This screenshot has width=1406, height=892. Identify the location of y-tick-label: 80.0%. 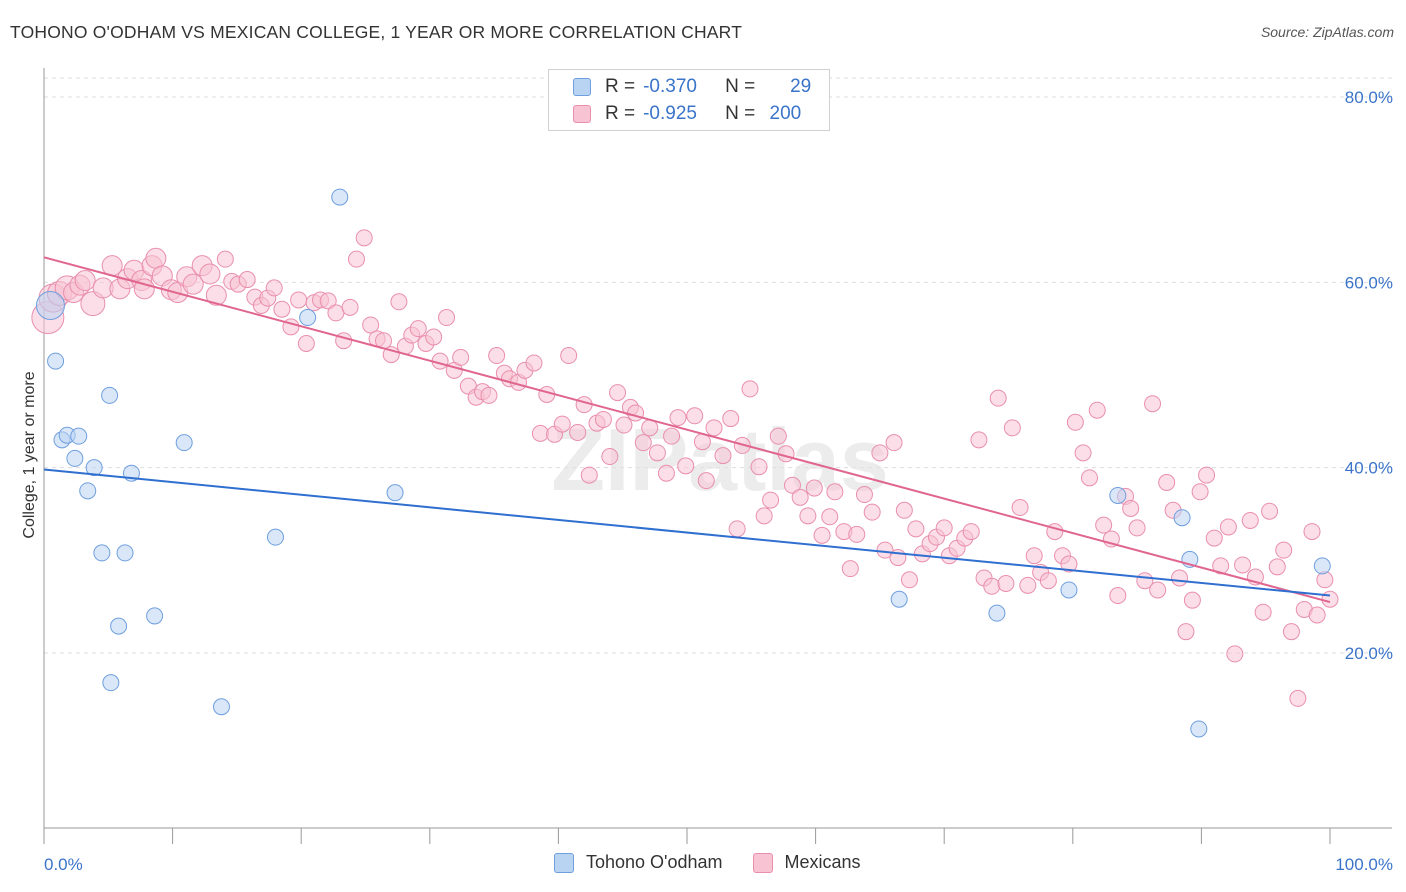
(1369, 97).